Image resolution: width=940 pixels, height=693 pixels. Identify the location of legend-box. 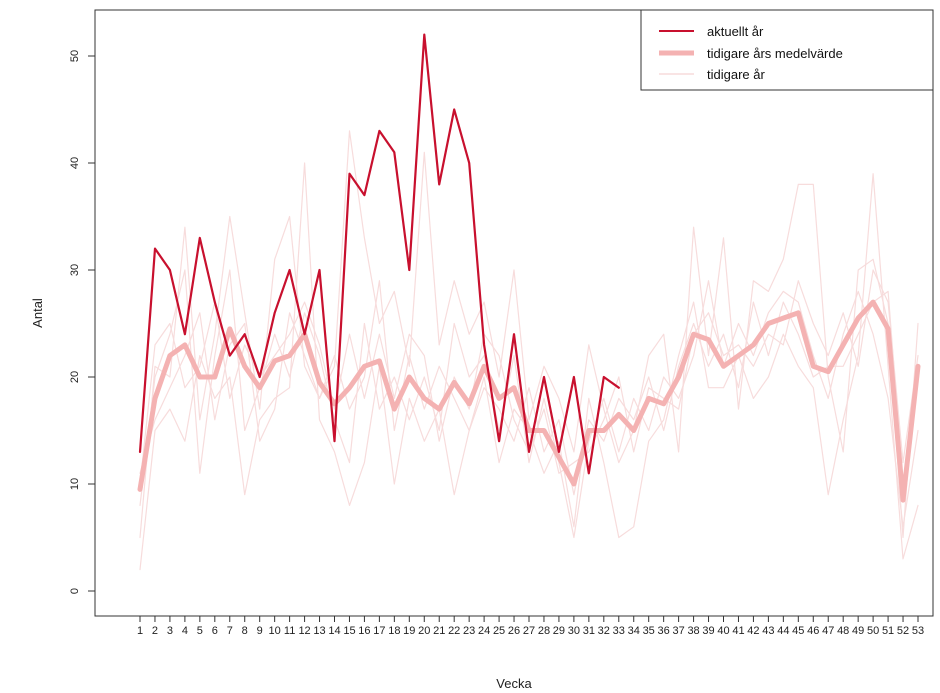
(787, 50).